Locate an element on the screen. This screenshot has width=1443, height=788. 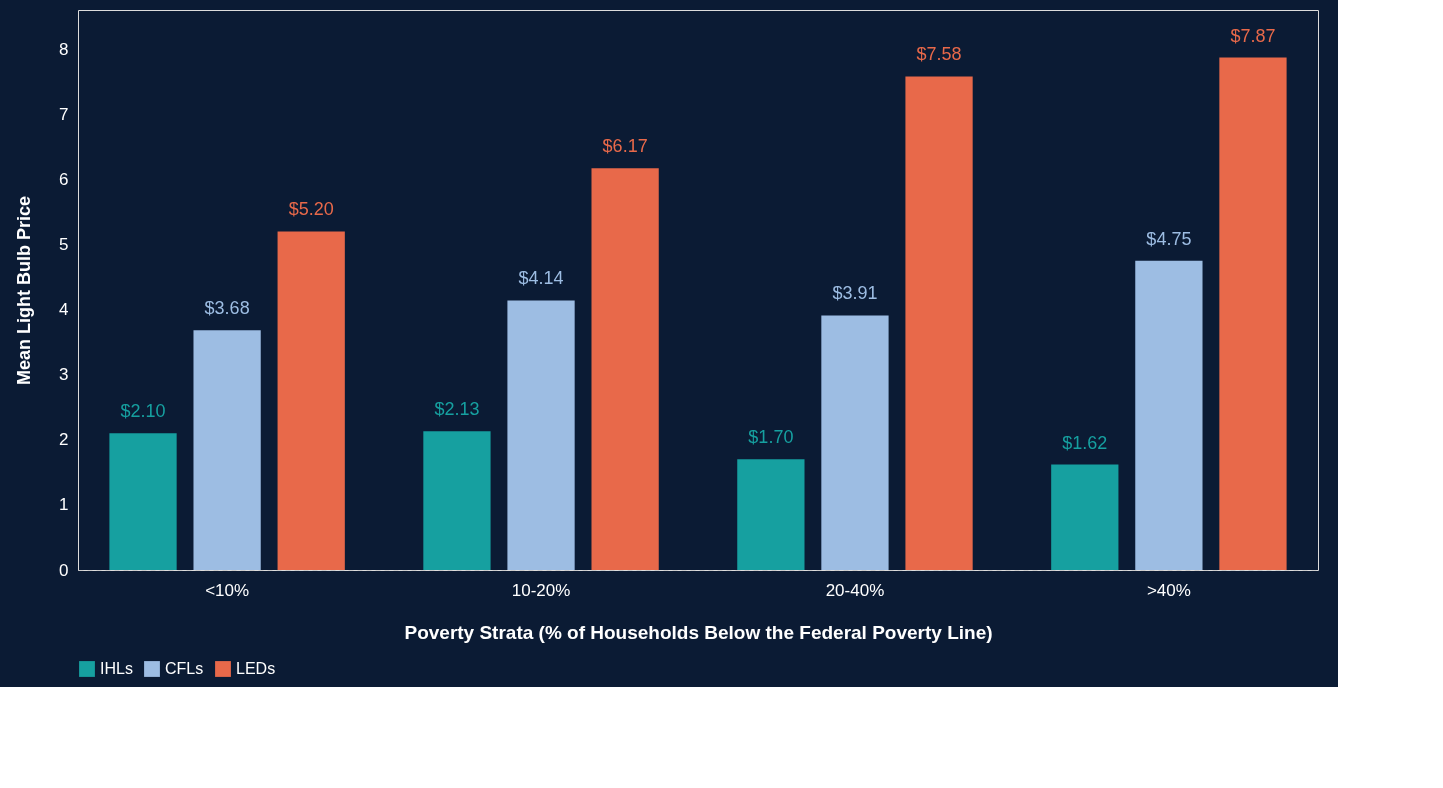
data-label: $5.20 is located at coordinates (311, 209).